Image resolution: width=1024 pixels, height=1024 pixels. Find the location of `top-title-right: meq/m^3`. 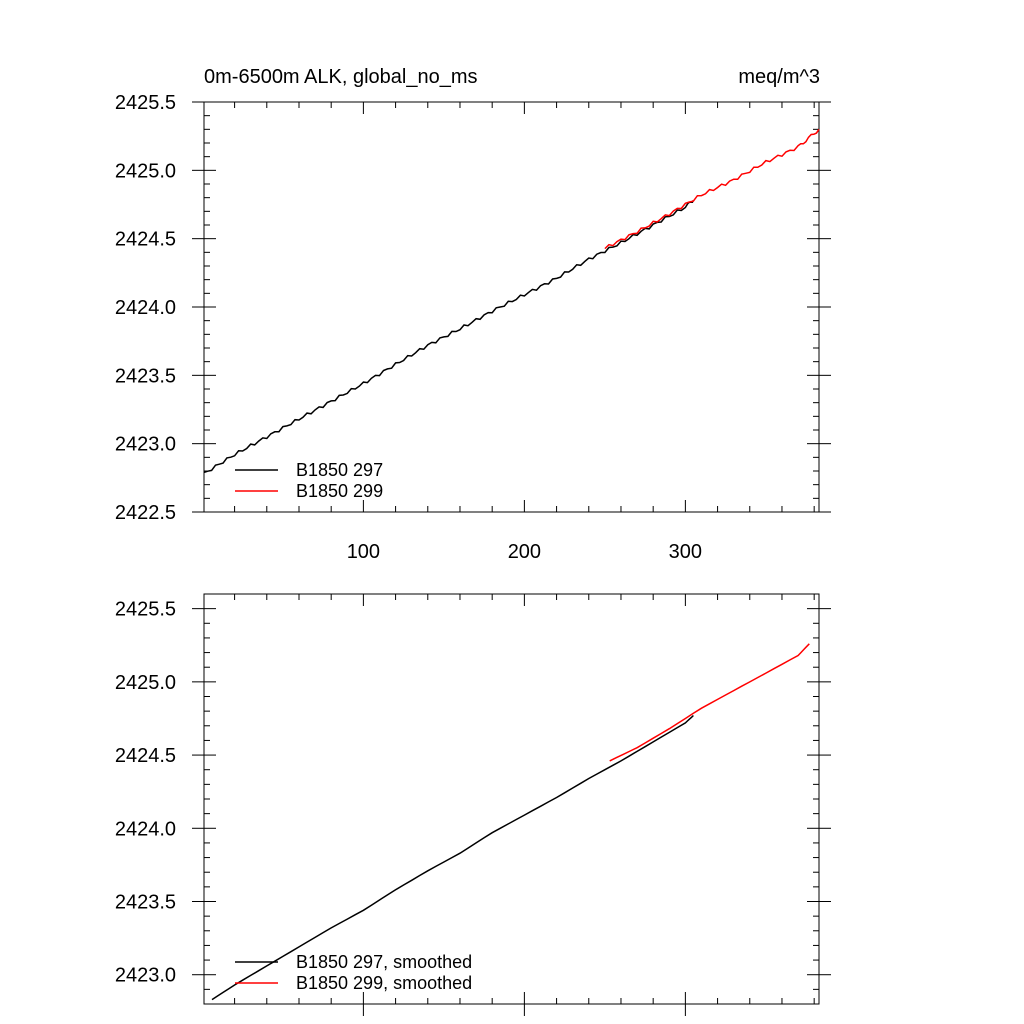

top-title-right: meq/m^3 is located at coordinates (779, 77).